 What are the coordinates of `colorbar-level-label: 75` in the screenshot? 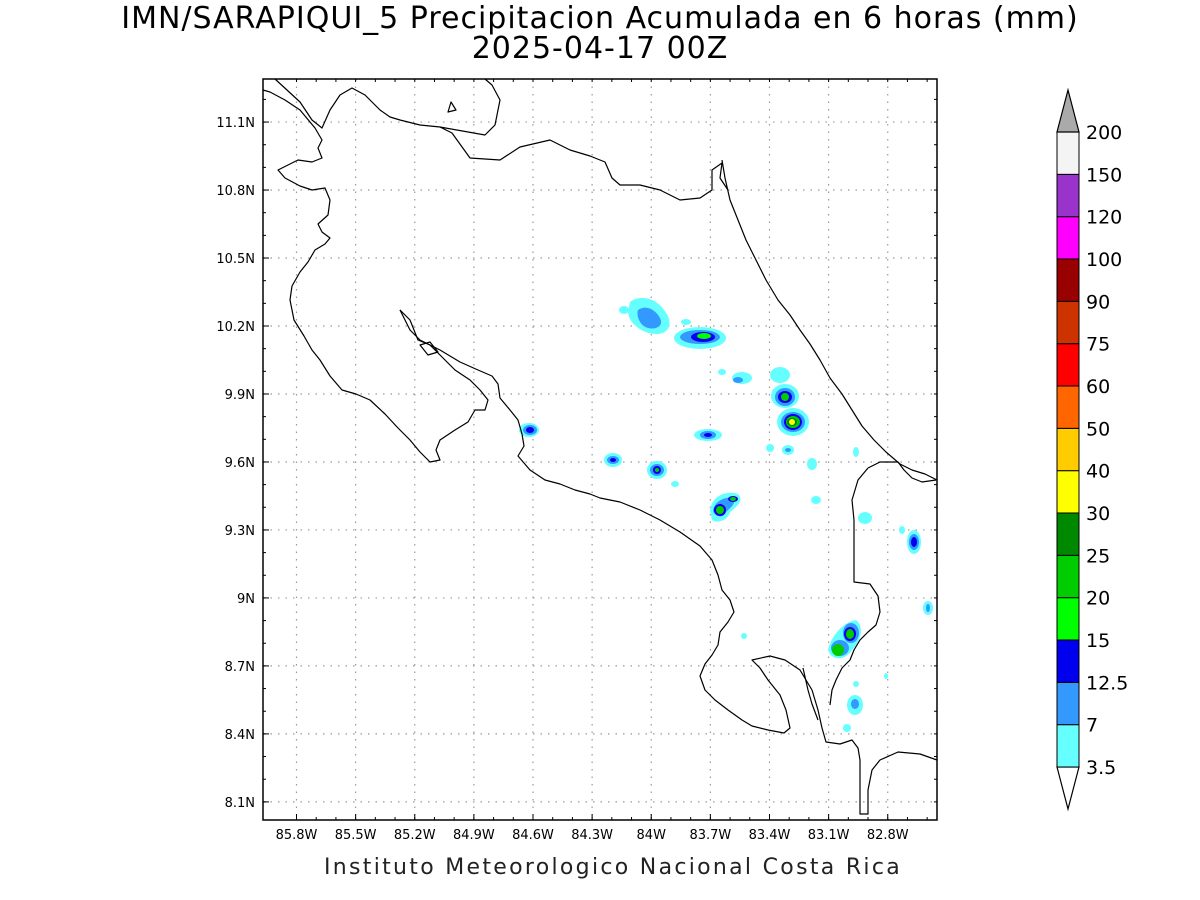 It's located at (1098, 345).